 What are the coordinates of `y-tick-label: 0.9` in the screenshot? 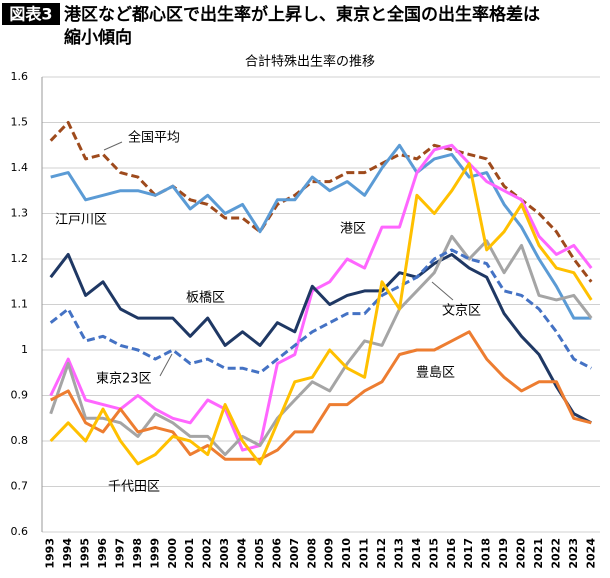 It's located at (20, 395).